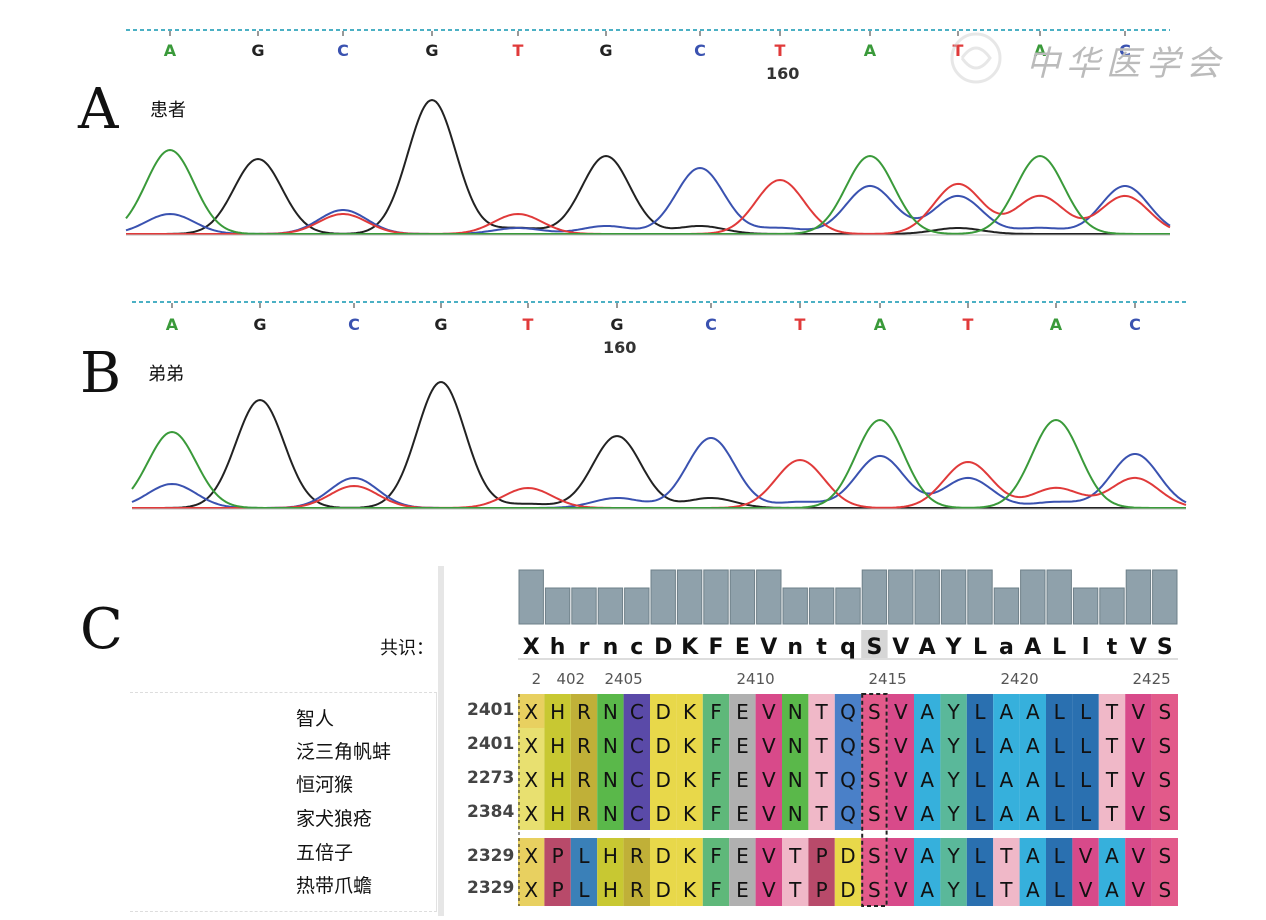 The width and height of the screenshot is (1266, 920). I want to click on residue-letter: H, so click(610, 890).